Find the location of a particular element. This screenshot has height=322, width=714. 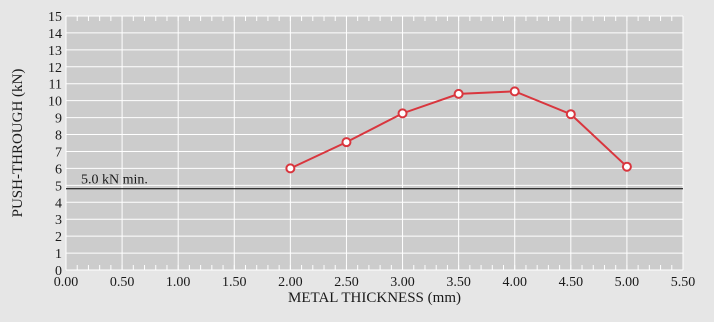

y-tick-label: 9 is located at coordinates (58, 119).